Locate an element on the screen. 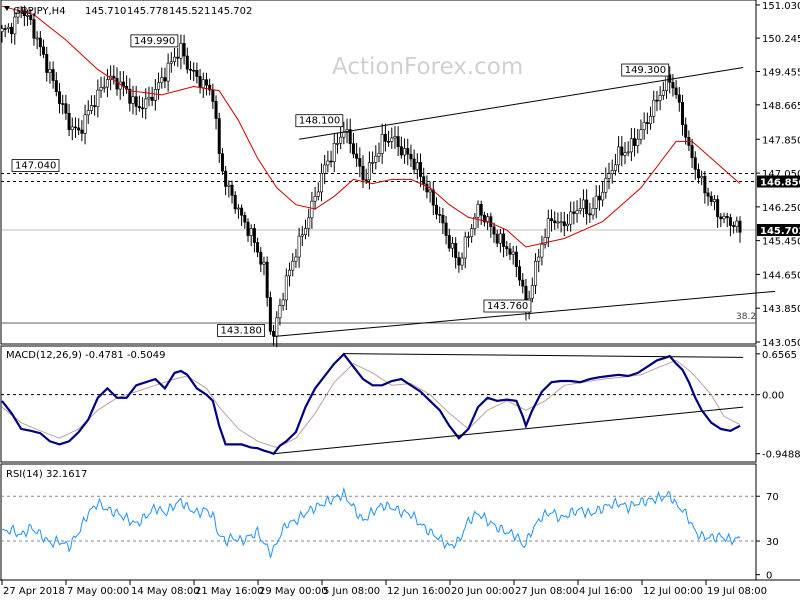 The width and height of the screenshot is (800, 600). price-label: 147.040 is located at coordinates (35, 165).